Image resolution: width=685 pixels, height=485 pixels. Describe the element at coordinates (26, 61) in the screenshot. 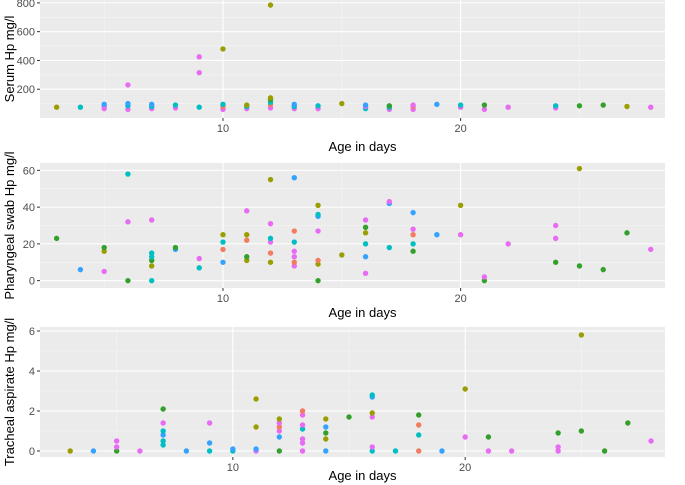

I see `y-tick-label: 400` at that location.